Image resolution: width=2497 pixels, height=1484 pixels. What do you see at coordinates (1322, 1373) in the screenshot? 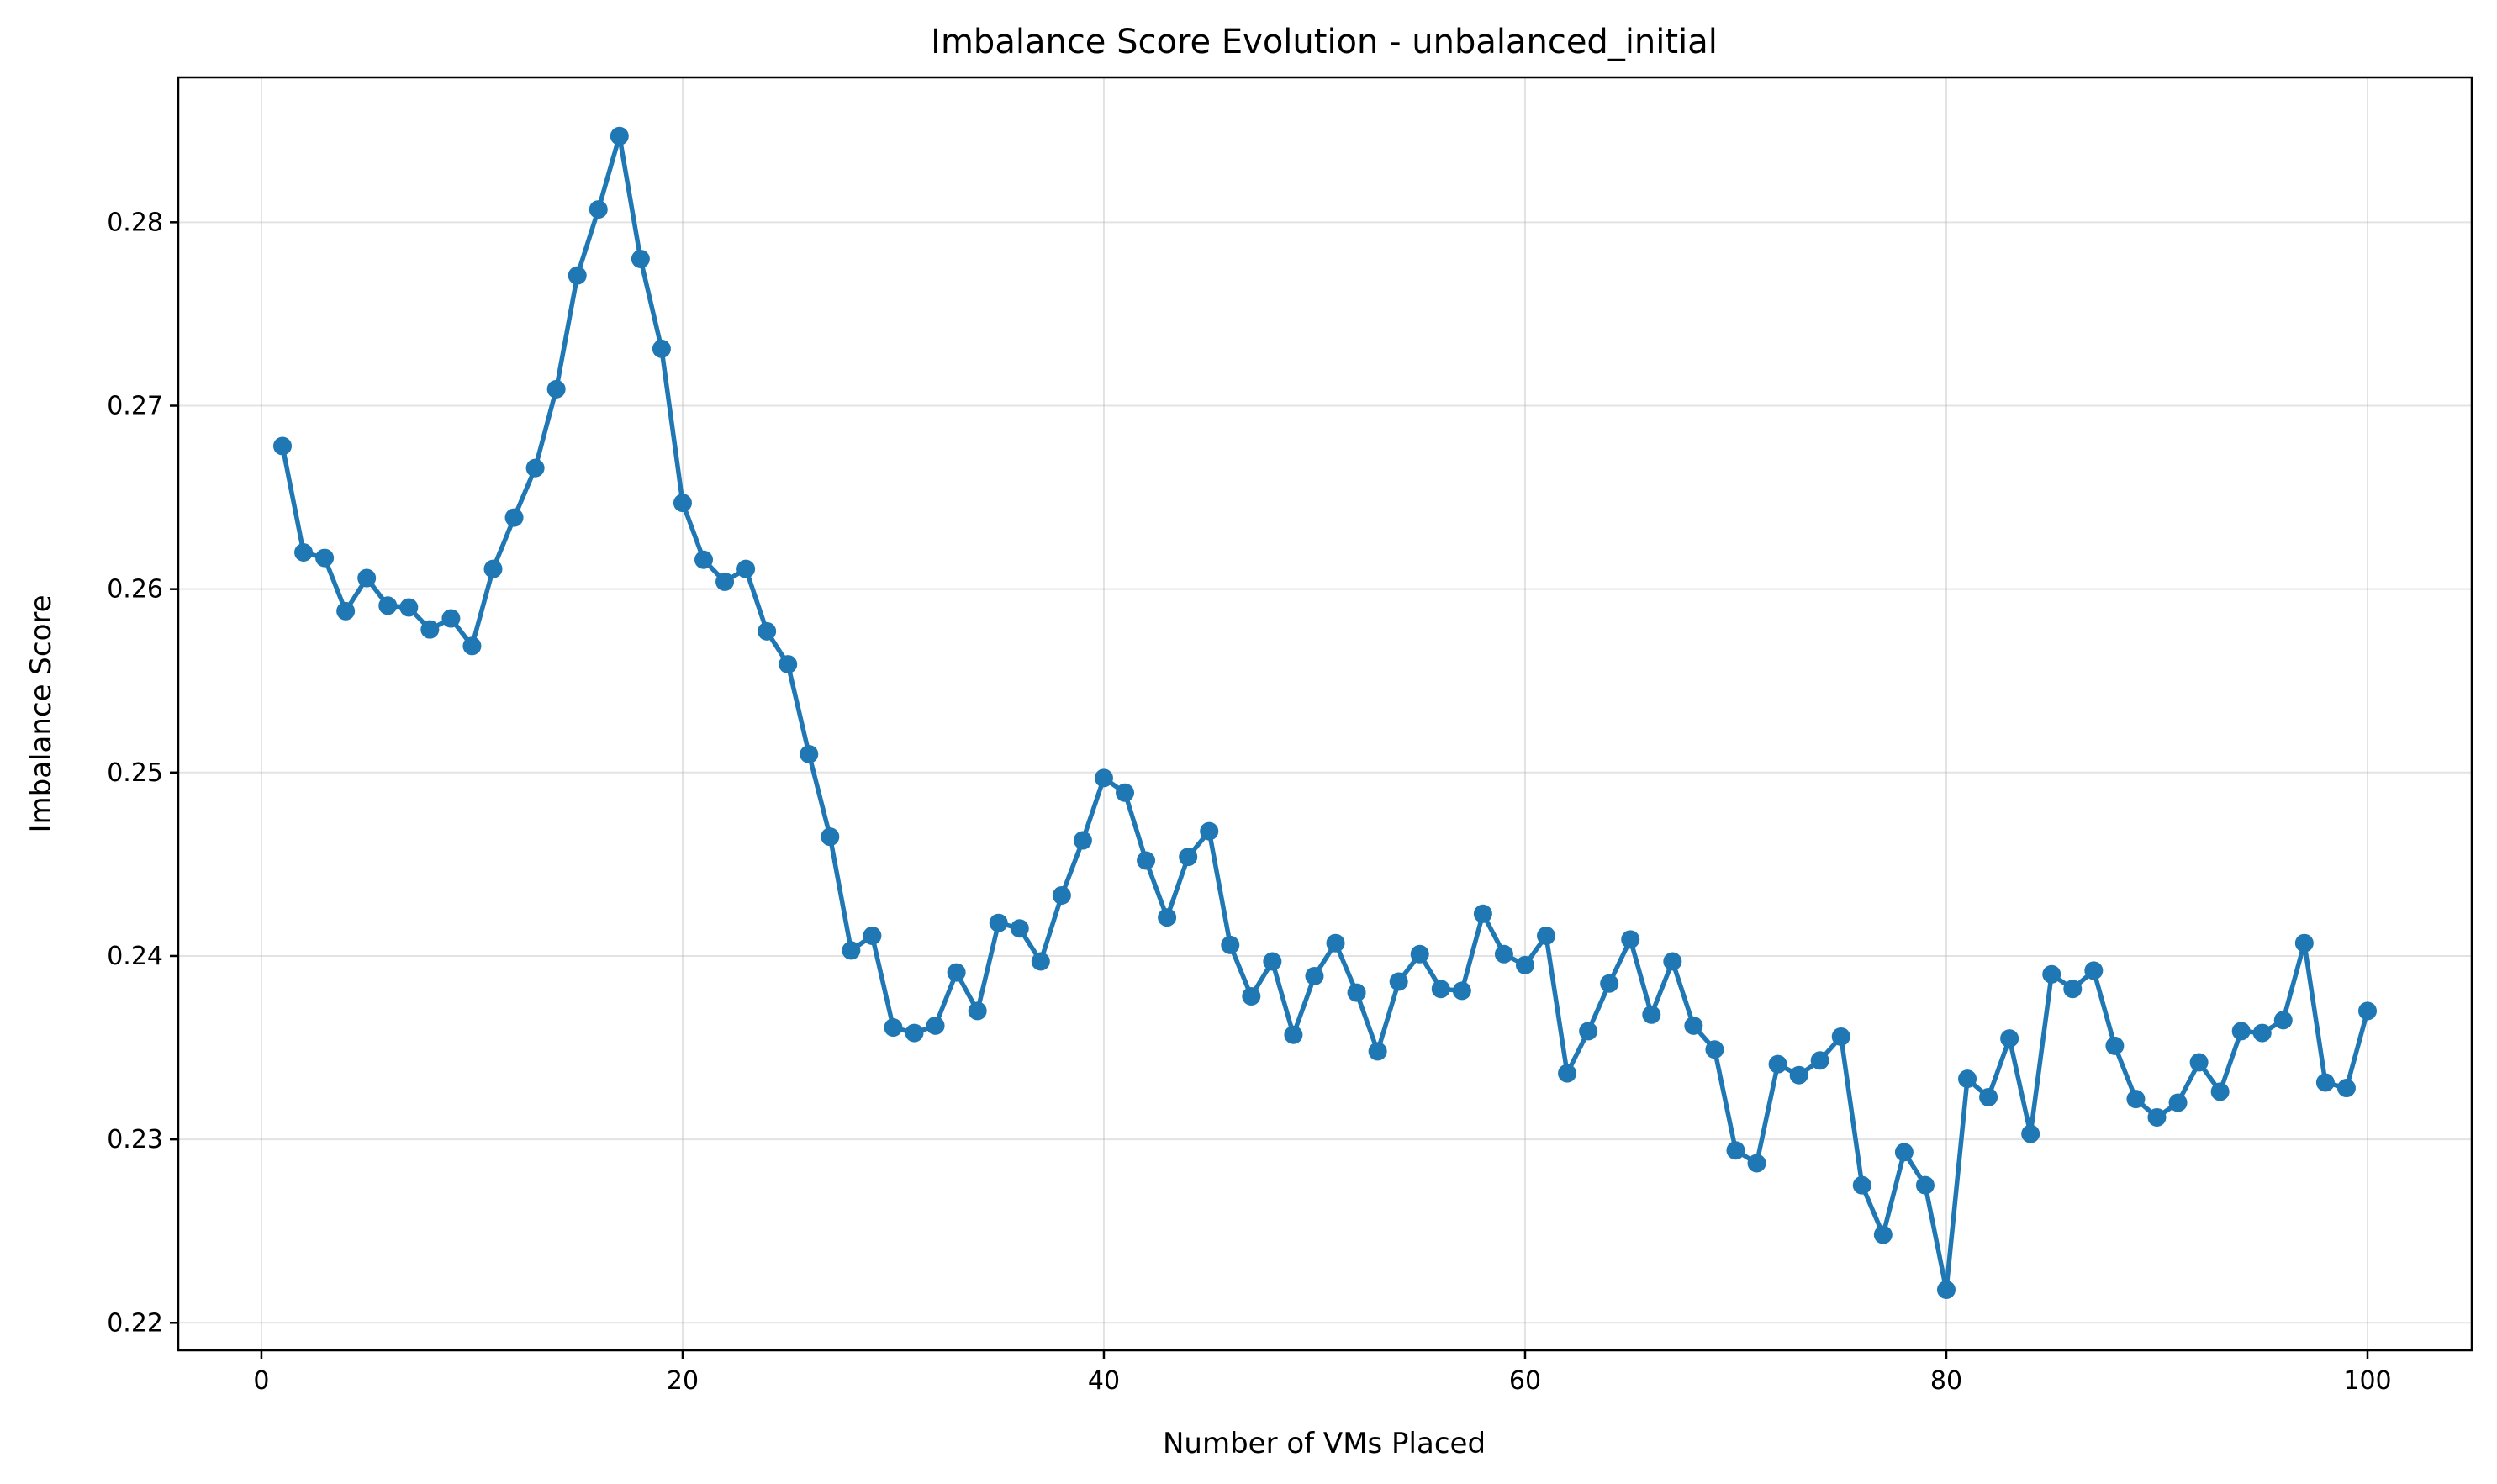
I see `x-axis: 0 20 40 60 80 100` at bounding box center [1322, 1373].